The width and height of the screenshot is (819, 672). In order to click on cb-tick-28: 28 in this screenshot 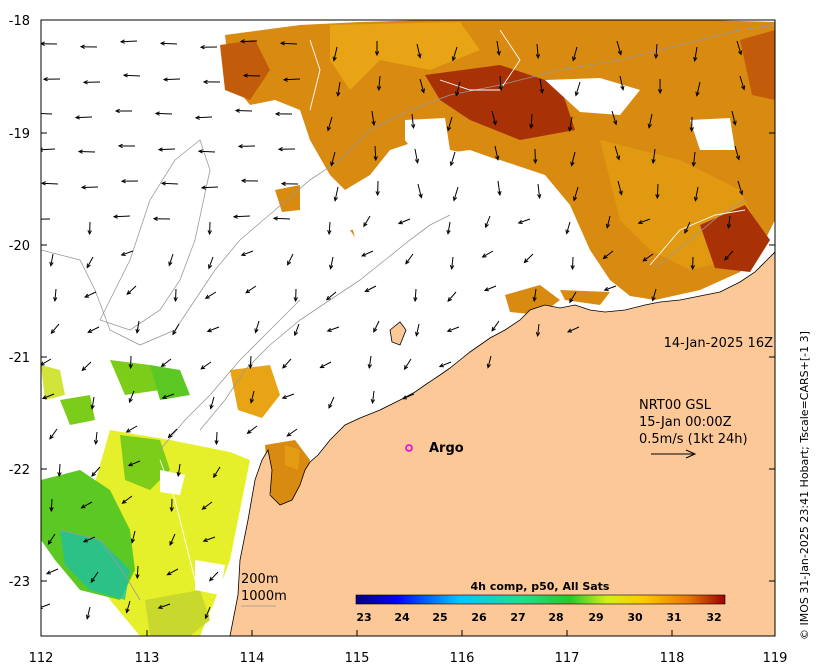, I will do `click(555, 617)`.